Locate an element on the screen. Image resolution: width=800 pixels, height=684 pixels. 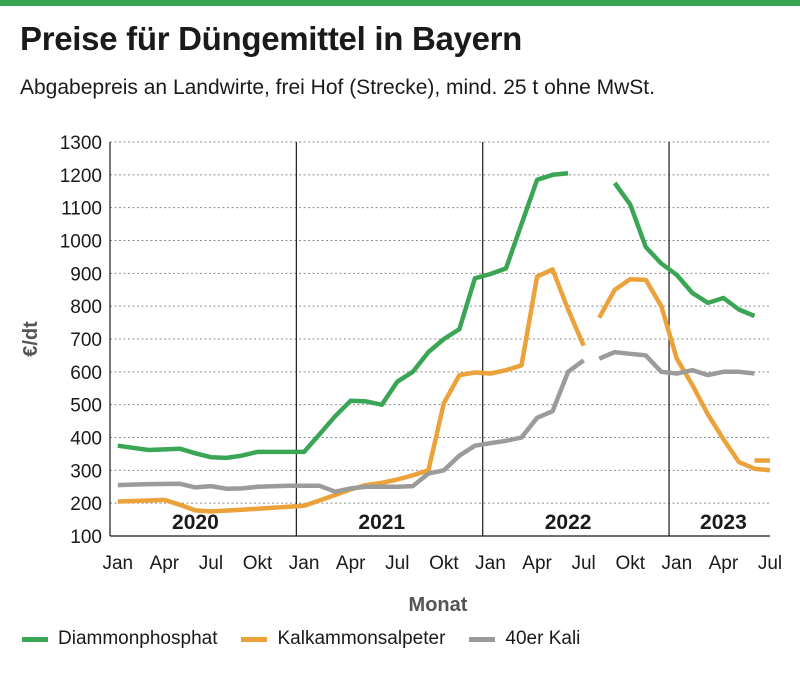
year-label: 2022 is located at coordinates (568, 522).